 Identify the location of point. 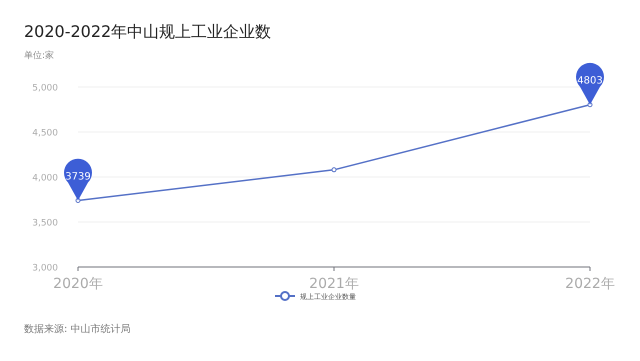
(334, 169).